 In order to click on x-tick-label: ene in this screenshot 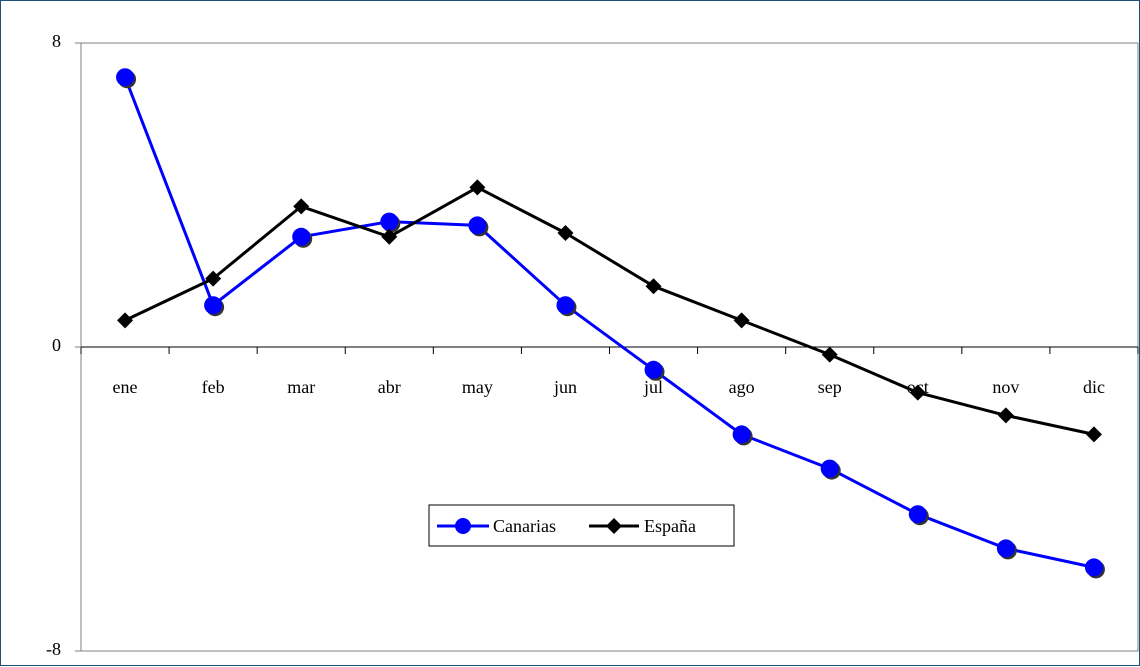, I will do `click(125, 387)`.